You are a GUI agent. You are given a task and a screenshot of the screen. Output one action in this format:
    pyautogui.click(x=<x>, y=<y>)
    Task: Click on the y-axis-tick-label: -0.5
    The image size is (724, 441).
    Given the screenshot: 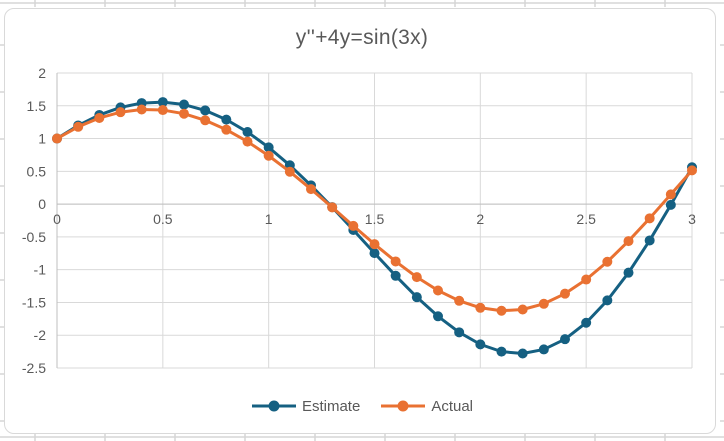 What is the action you would take?
    pyautogui.click(x=34, y=237)
    